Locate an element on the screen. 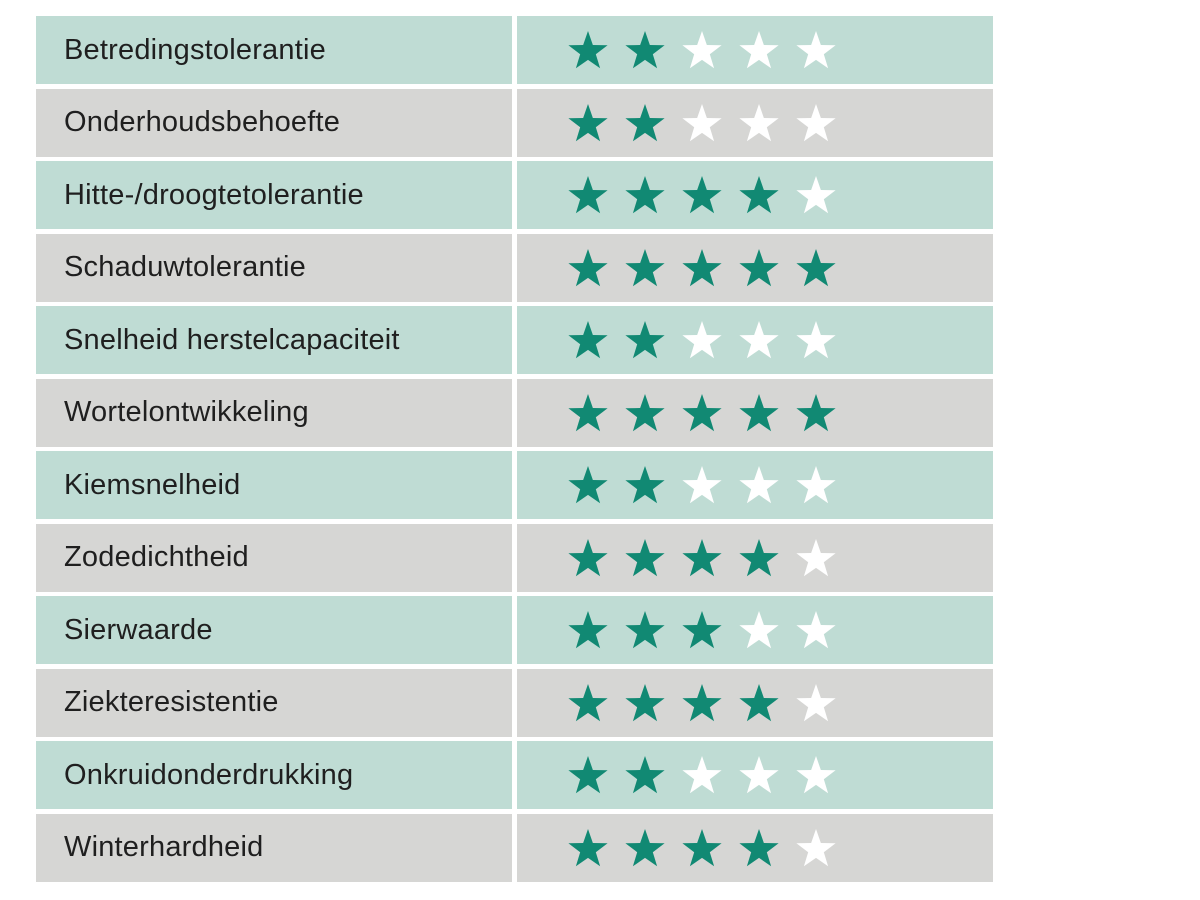 This screenshot has width=1200, height=900. table-row: Snelheid herstelcapaciteit is located at coordinates (514, 340).